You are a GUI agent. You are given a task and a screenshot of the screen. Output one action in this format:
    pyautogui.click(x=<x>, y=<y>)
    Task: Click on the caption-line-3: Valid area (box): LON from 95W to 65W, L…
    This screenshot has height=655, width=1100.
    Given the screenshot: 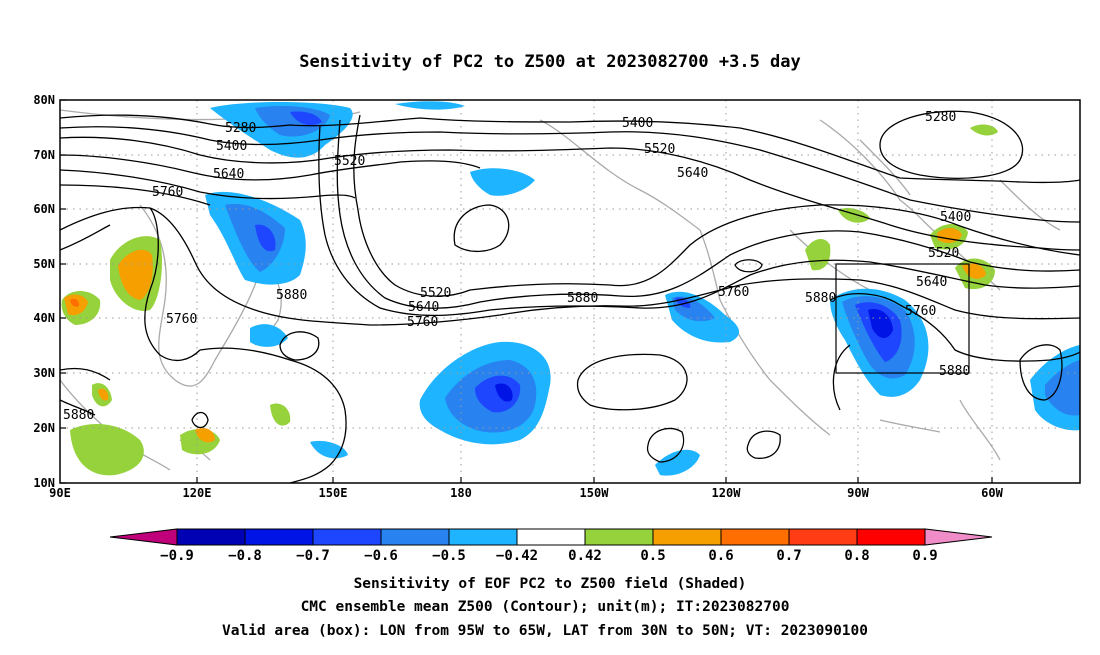 What is the action you would take?
    pyautogui.click(x=545, y=631)
    